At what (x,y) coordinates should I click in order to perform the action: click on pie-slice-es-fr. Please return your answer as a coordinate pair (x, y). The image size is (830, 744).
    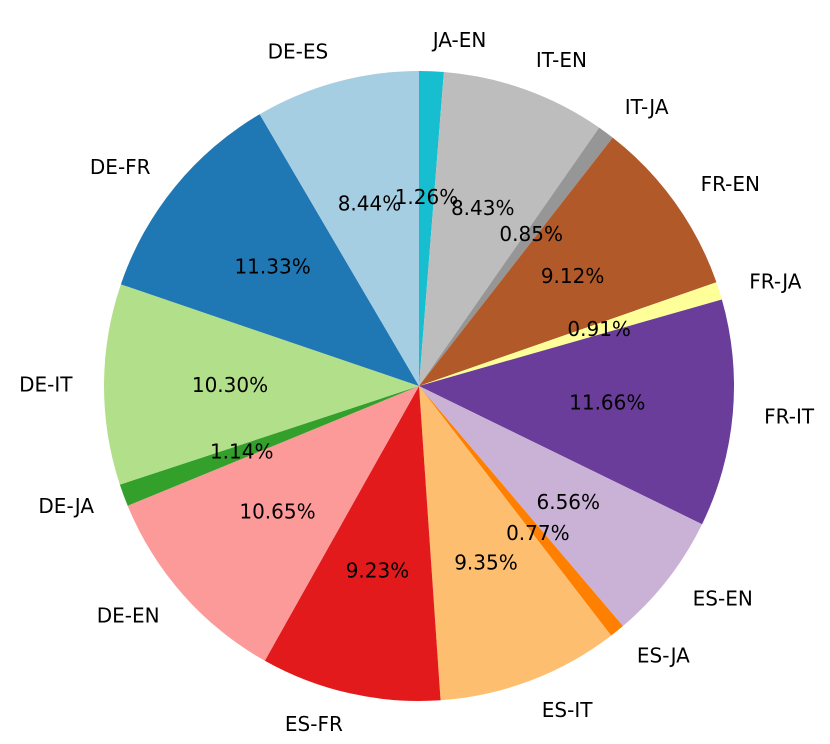
    Looking at the image, I should click on (352, 543).